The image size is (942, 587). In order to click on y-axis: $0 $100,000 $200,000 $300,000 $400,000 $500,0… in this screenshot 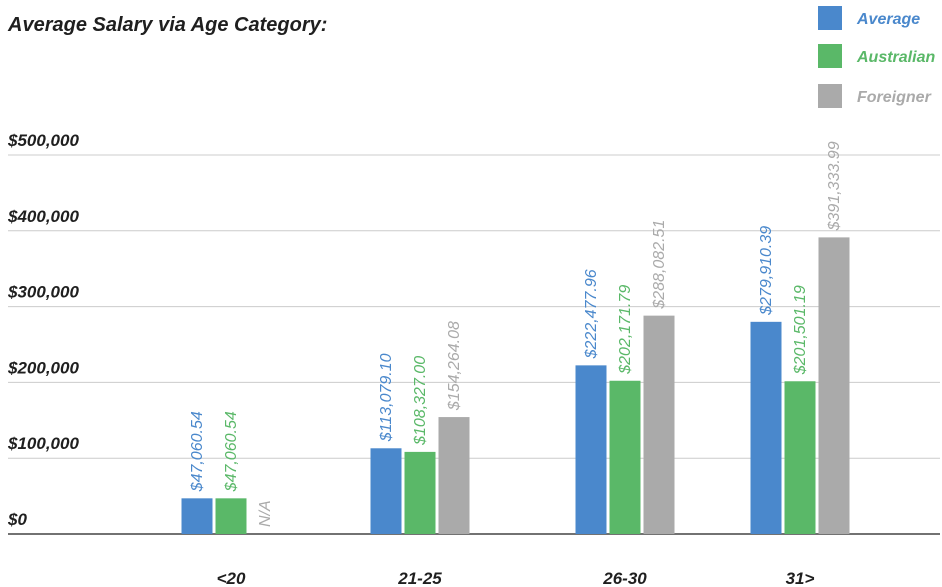, I will do `click(43, 330)`.